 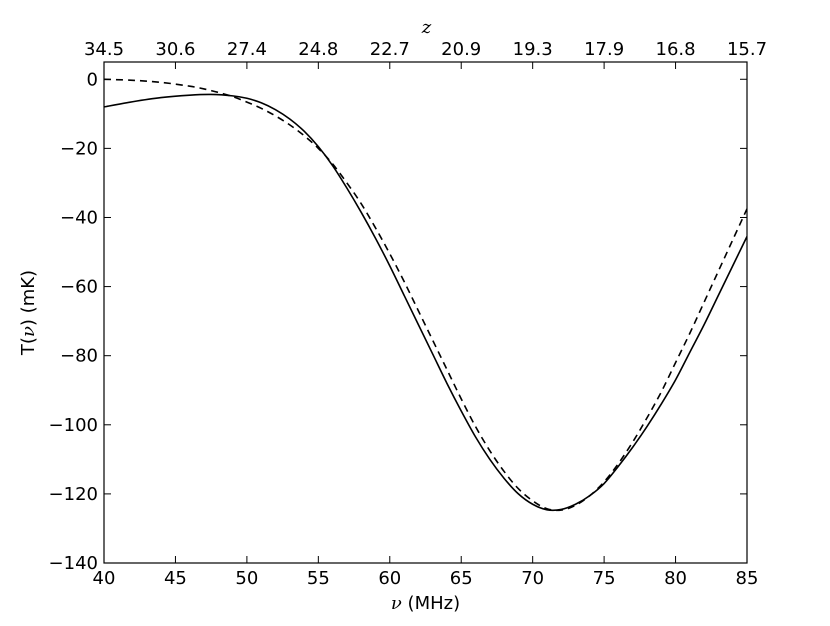 What do you see at coordinates (389, 578) in the screenshot?
I see `x-tick-label: 60` at bounding box center [389, 578].